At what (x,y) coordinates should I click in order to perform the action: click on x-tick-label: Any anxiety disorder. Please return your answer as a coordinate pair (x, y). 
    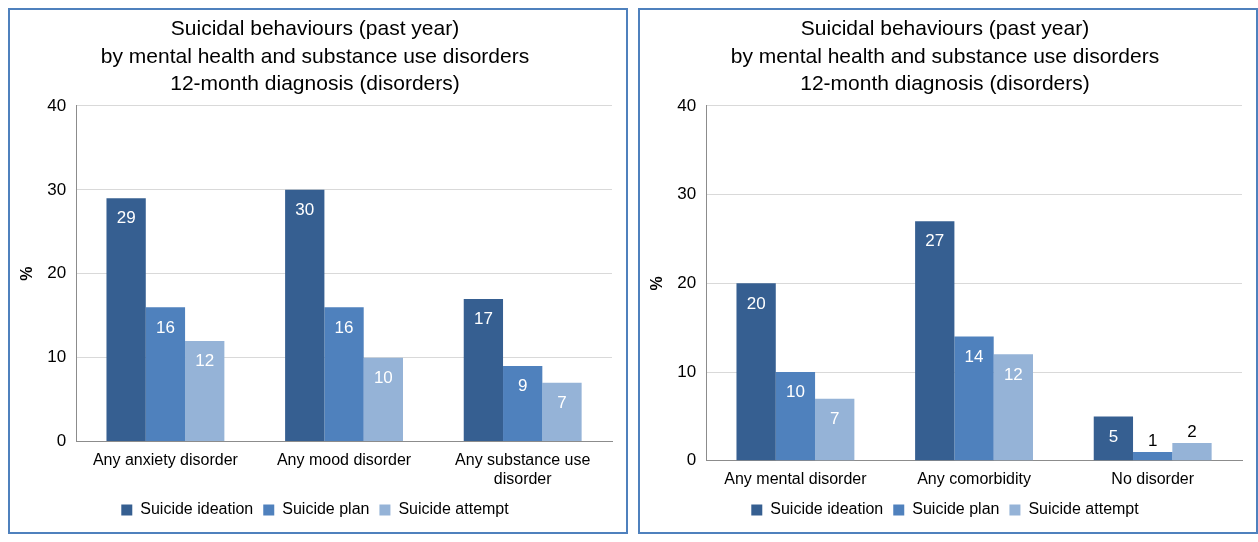
    Looking at the image, I should click on (165, 459).